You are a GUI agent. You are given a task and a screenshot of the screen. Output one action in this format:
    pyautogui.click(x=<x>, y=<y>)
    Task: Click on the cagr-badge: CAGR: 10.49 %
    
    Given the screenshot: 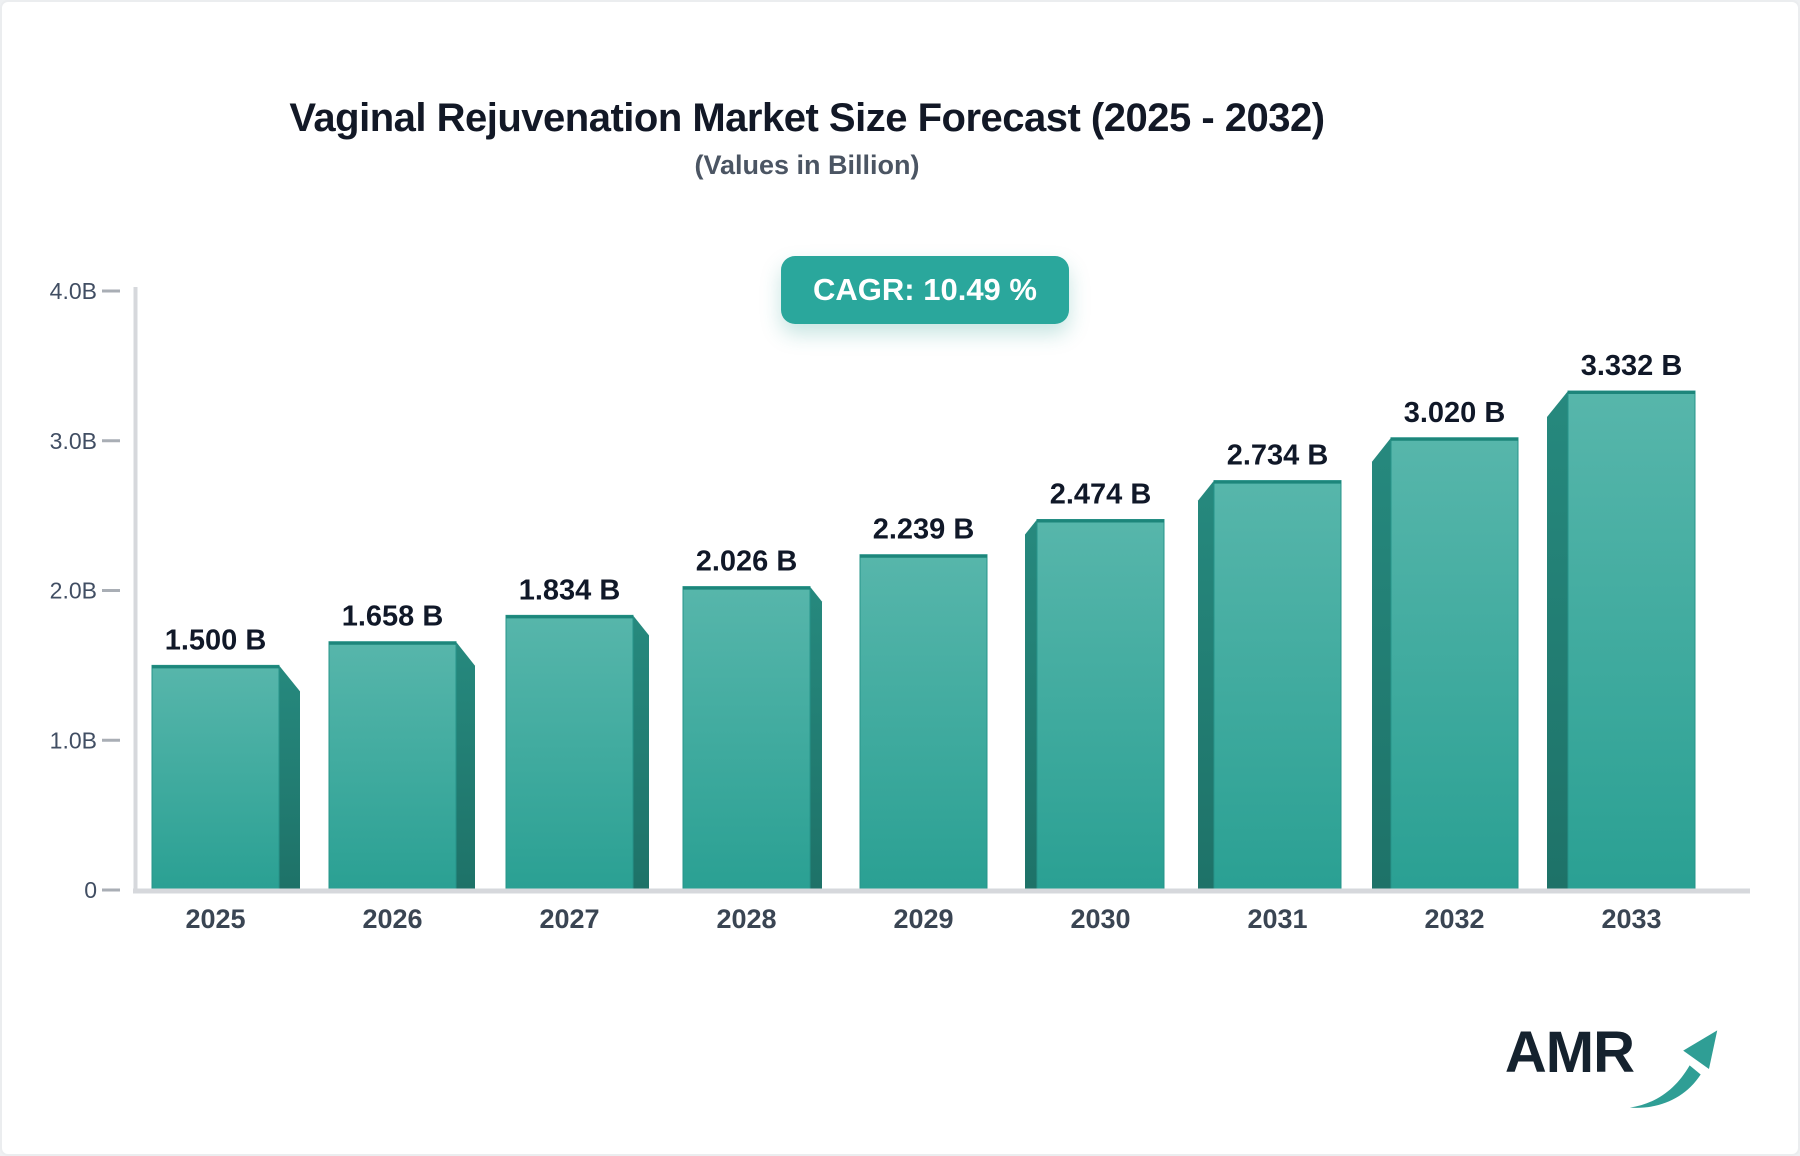 What is the action you would take?
    pyautogui.click(x=925, y=290)
    